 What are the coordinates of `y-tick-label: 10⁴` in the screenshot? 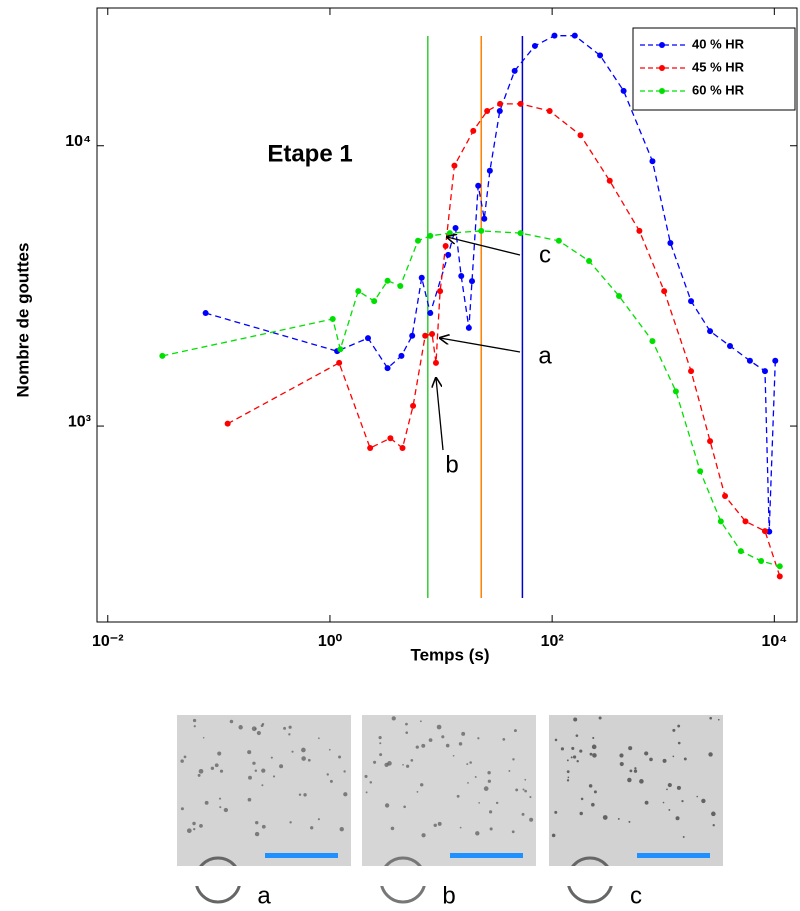 It's located at (78, 141).